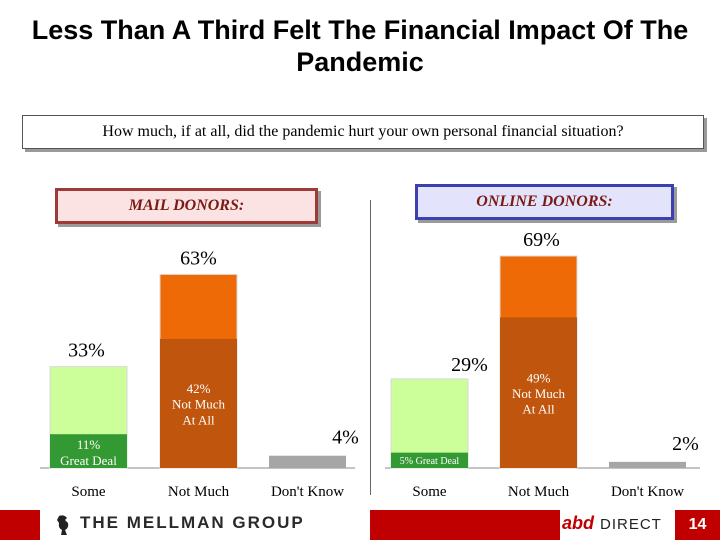  What do you see at coordinates (20, 525) in the screenshot?
I see `footer-accent-left` at bounding box center [20, 525].